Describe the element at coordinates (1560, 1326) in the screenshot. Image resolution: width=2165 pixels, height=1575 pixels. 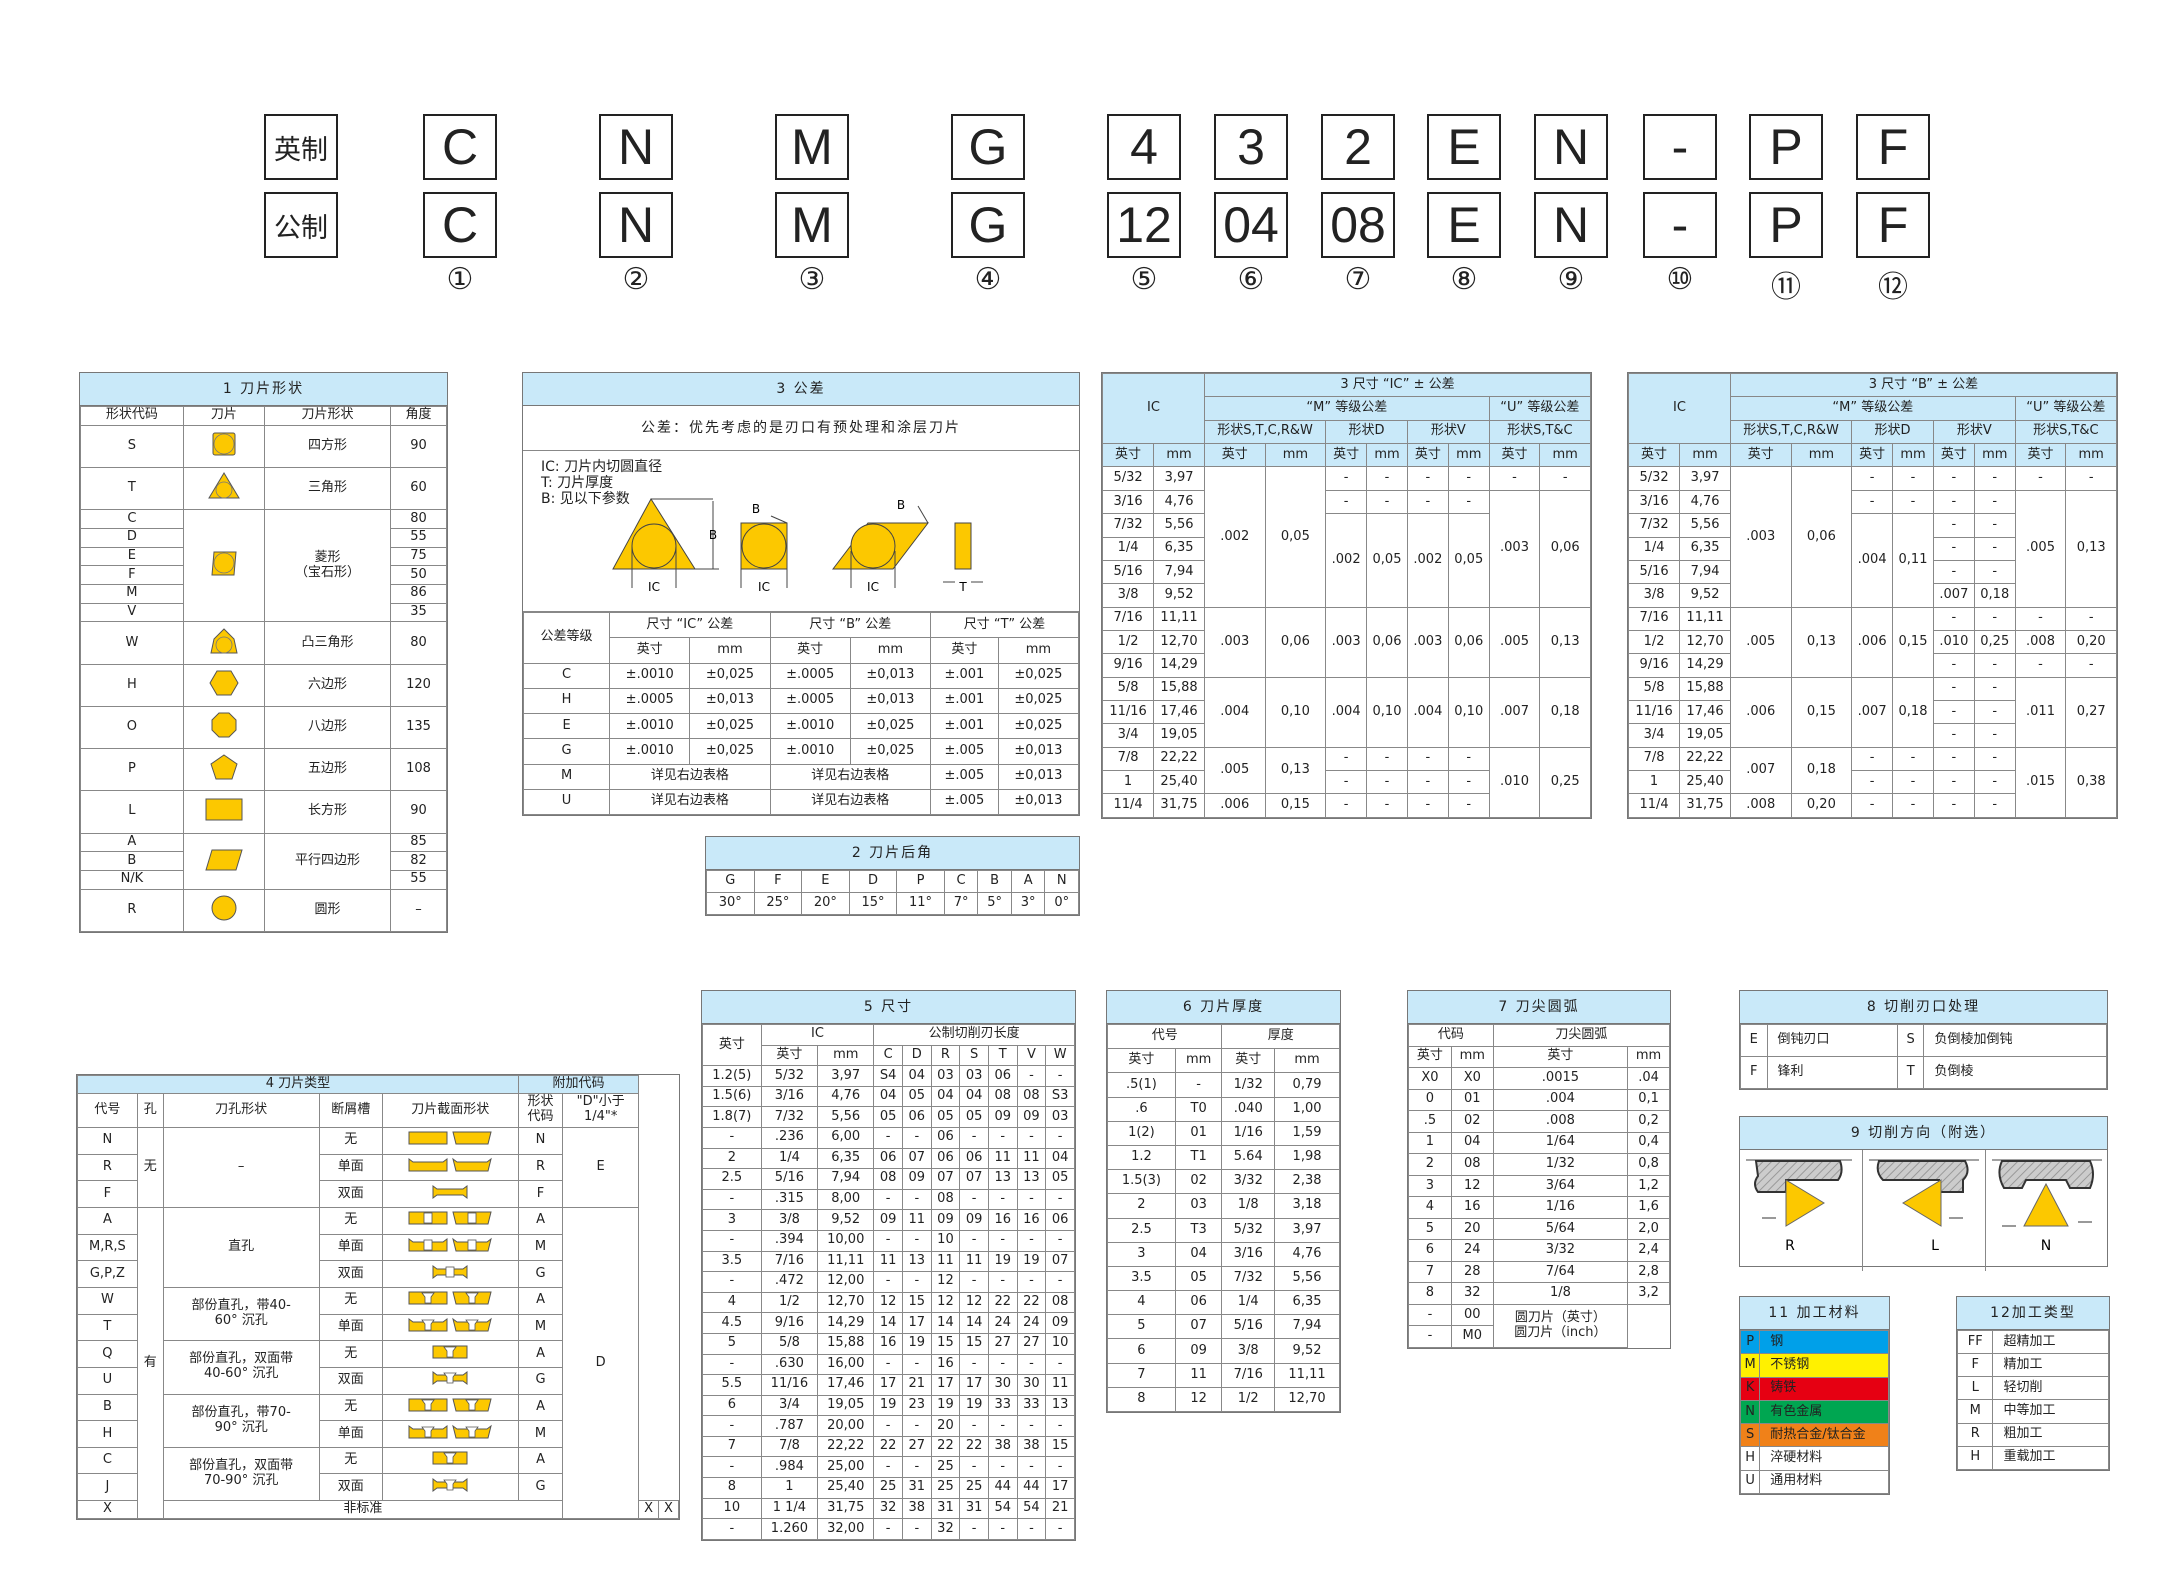
I see `table-cell: 圆刀片（英寸） 圆刀片（inch）` at that location.